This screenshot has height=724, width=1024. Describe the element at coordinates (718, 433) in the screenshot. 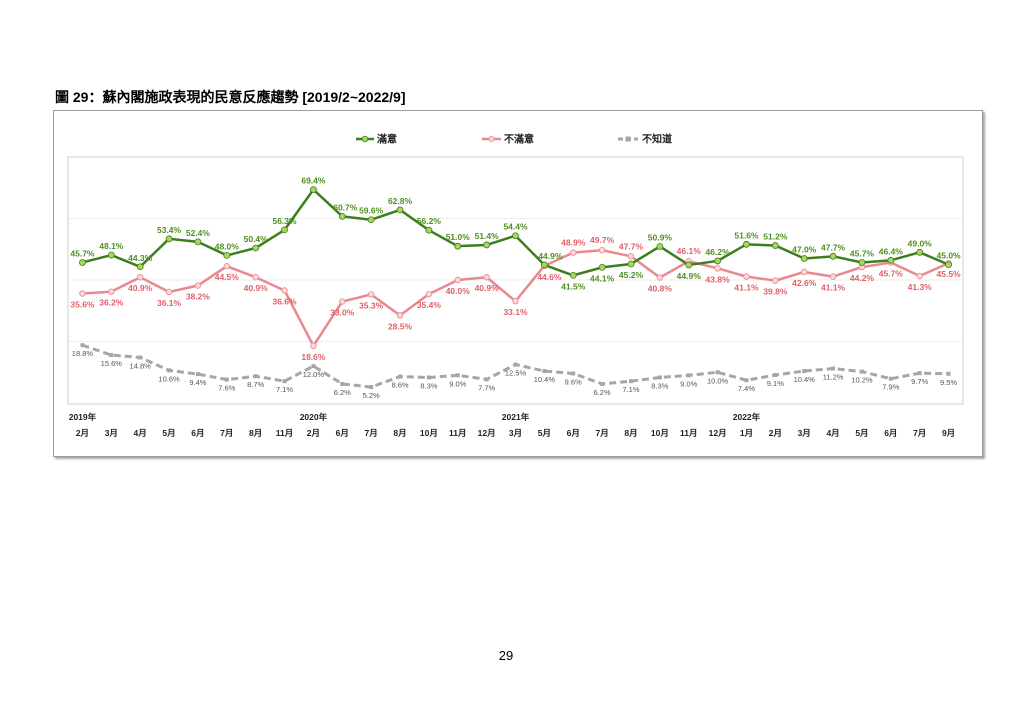

I see `month-tick-label: 12月` at that location.